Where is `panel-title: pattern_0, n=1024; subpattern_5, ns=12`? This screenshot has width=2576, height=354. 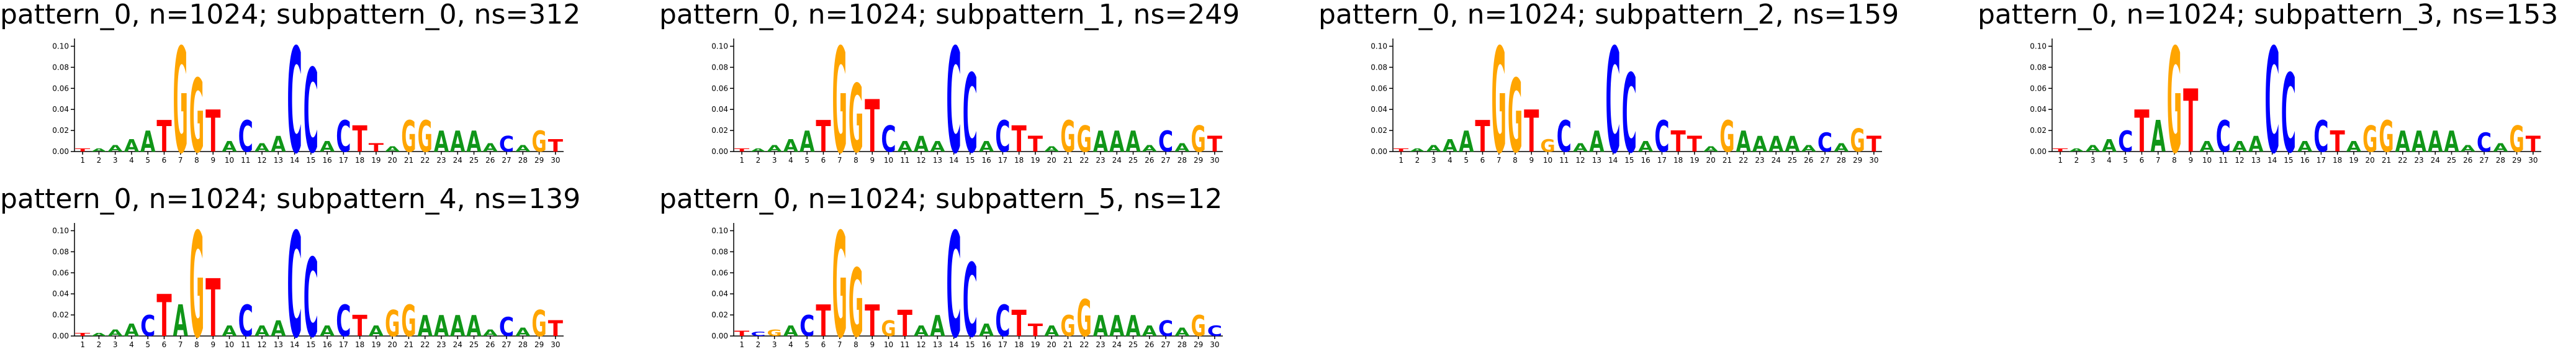
panel-title: pattern_0, n=1024; subpattern_5, ns=12 is located at coordinates (940, 199).